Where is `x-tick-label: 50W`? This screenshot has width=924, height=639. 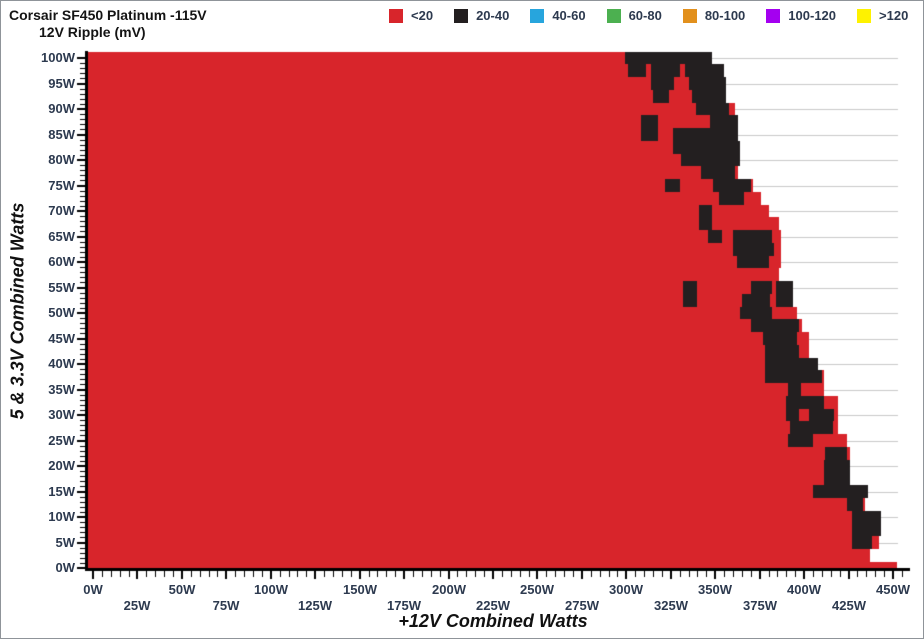 x-tick-label: 50W is located at coordinates (182, 589).